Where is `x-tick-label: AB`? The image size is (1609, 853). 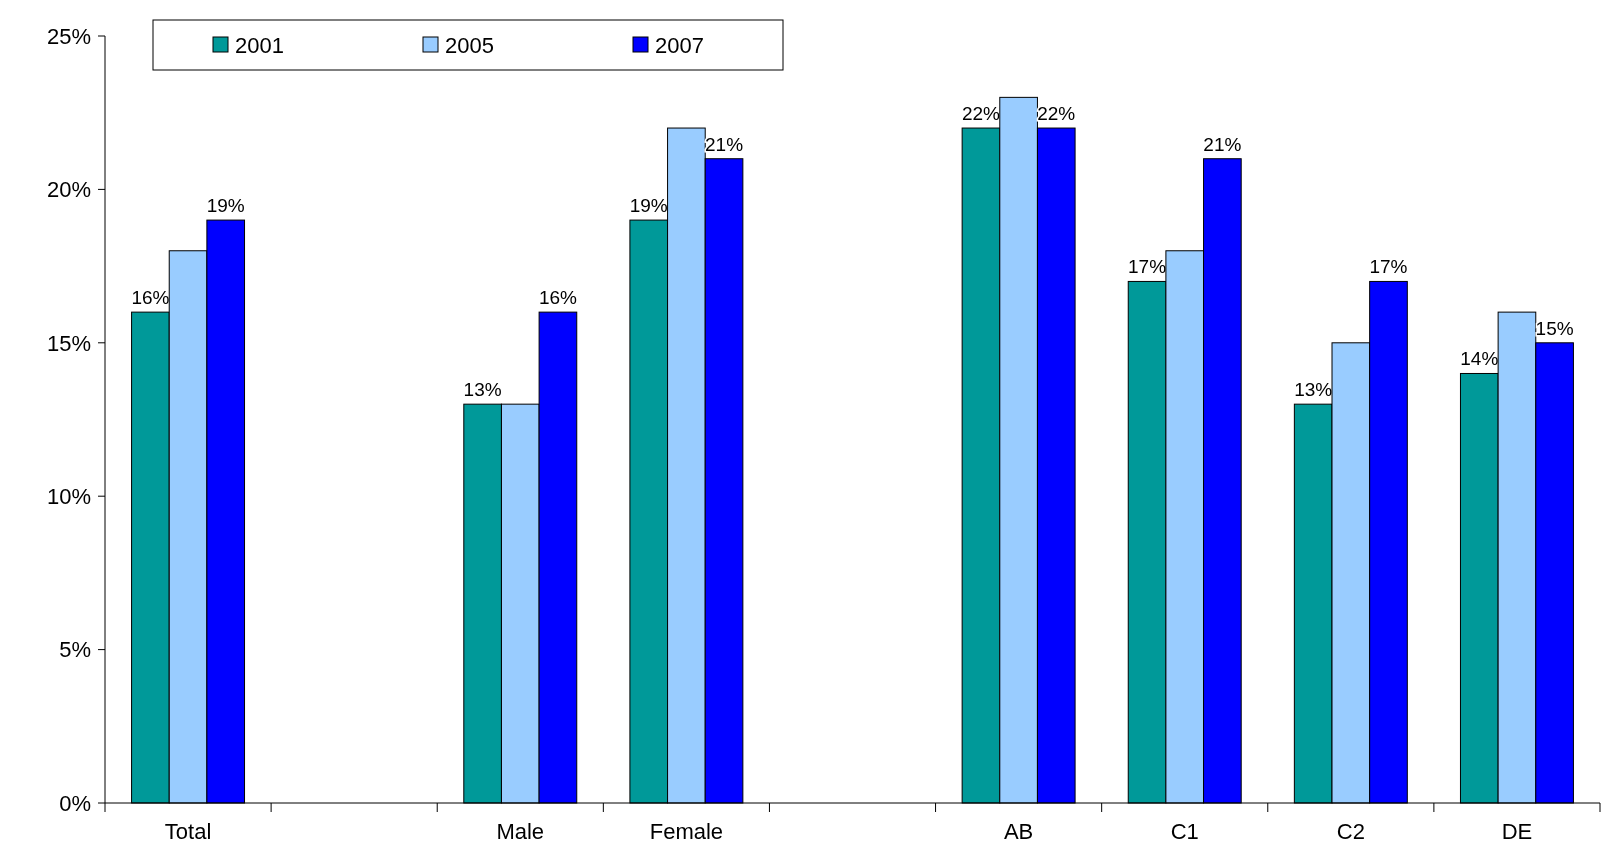
x-tick-label: AB is located at coordinates (1018, 831).